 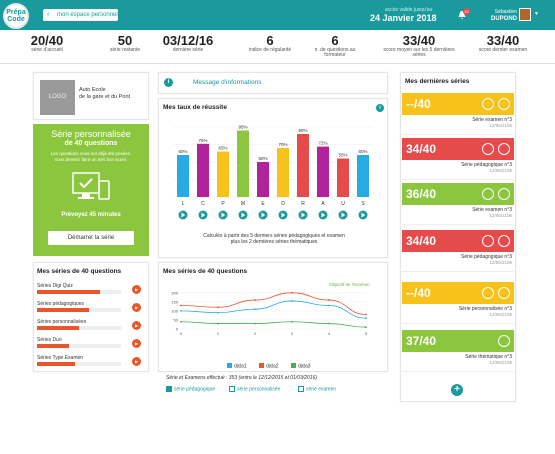 I want to click on promo-description-line1: Les questions vous ont déjà été posées., so click(x=91, y=153).